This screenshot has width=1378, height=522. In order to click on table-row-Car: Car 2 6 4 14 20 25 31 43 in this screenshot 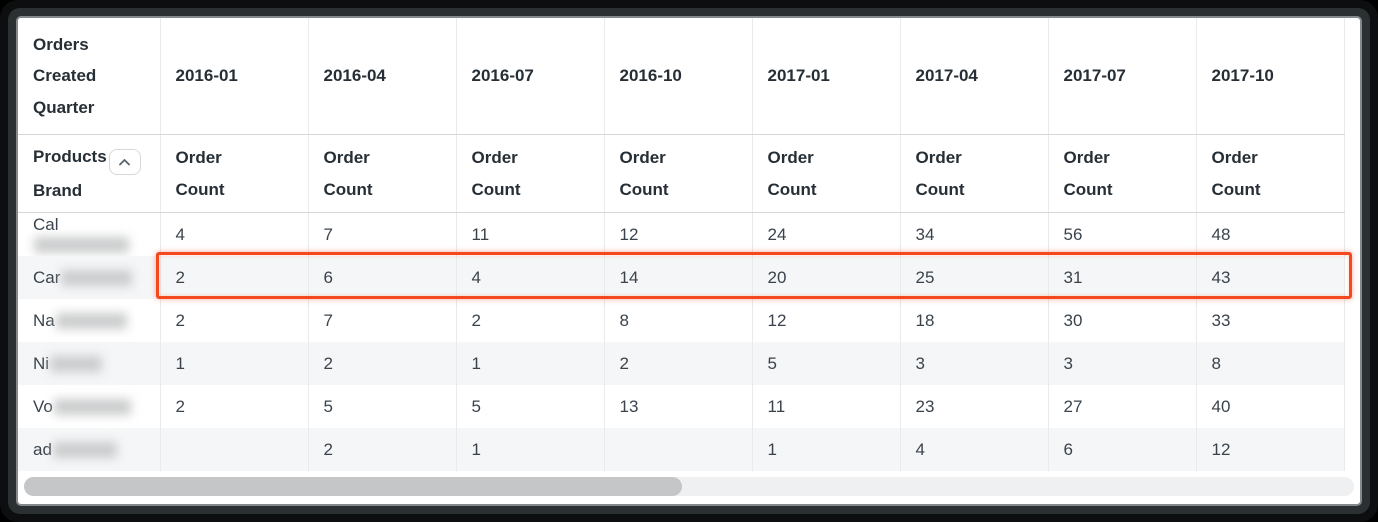, I will do `click(681, 277)`.